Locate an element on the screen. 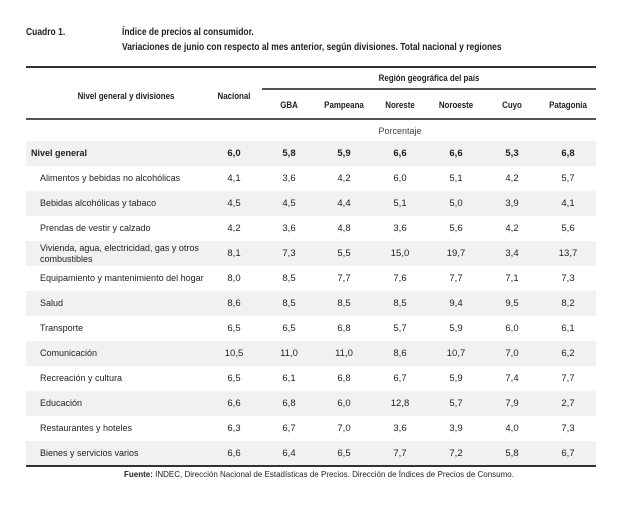  cell-value: 4,5 is located at coordinates (289, 203).